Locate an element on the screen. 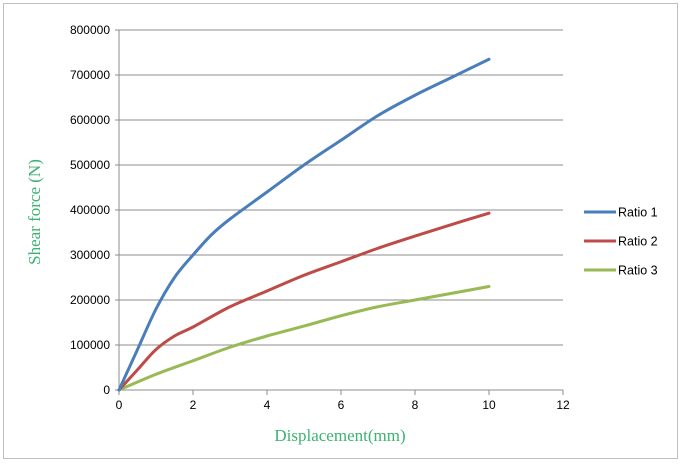 This screenshot has width=683, height=464. legend-label-ratio-1: Ratio 1 is located at coordinates (638, 213).